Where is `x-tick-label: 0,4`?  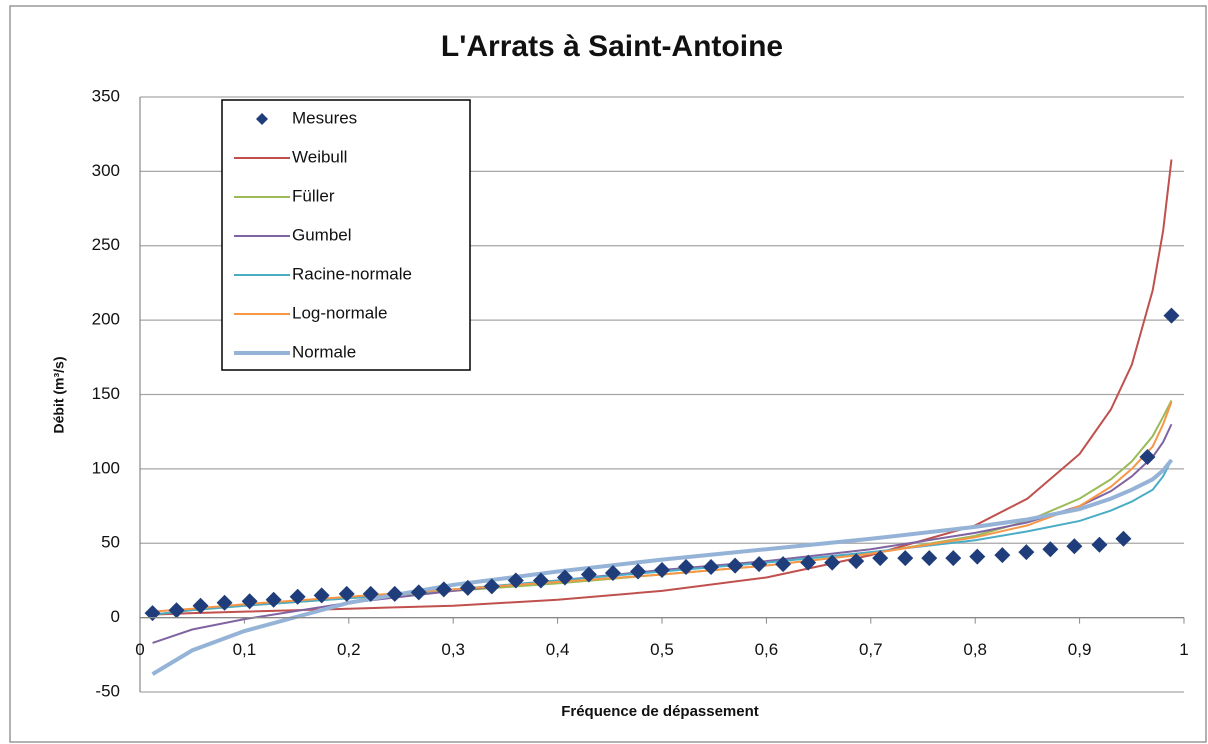
x-tick-label: 0,4 is located at coordinates (558, 649).